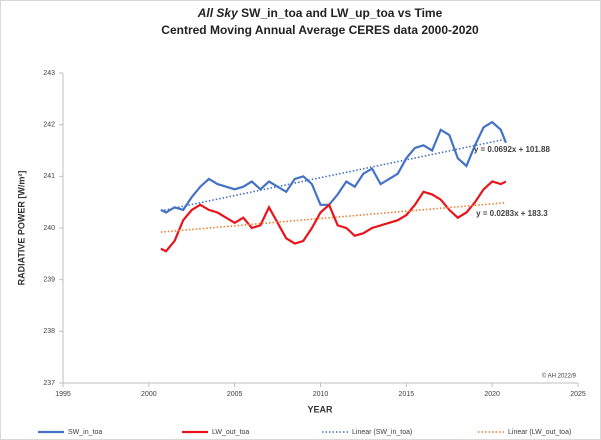  What do you see at coordinates (49, 331) in the screenshot?
I see `y-tick-label: 238` at bounding box center [49, 331].